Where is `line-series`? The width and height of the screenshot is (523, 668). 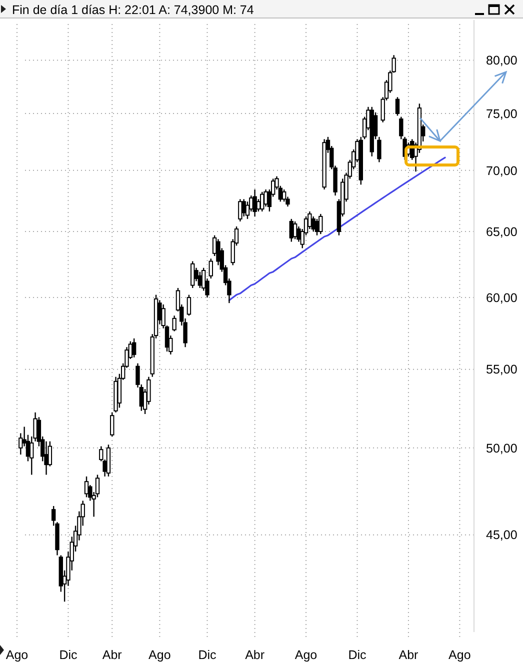
line-series is located at coordinates (337, 229).